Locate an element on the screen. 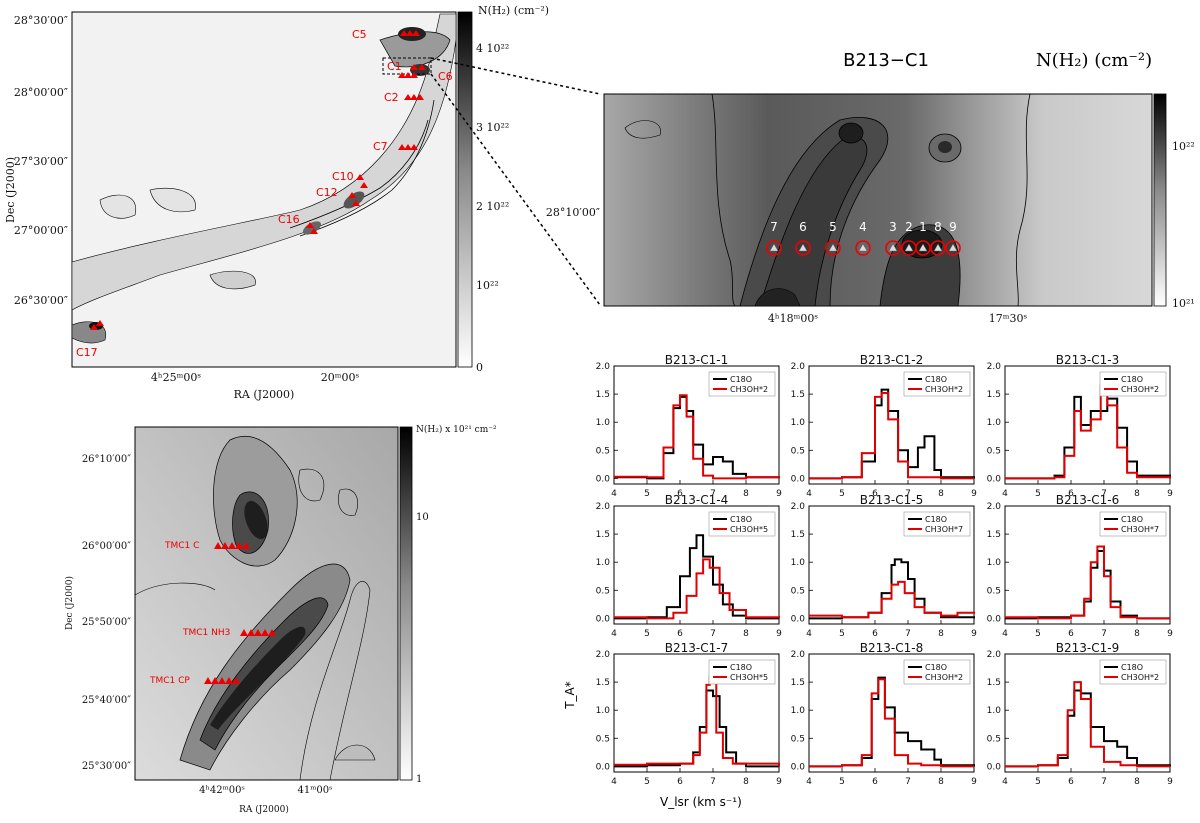 This screenshot has height=823, width=1200. panel-a-cbar-tick: 0 is located at coordinates (479, 367).